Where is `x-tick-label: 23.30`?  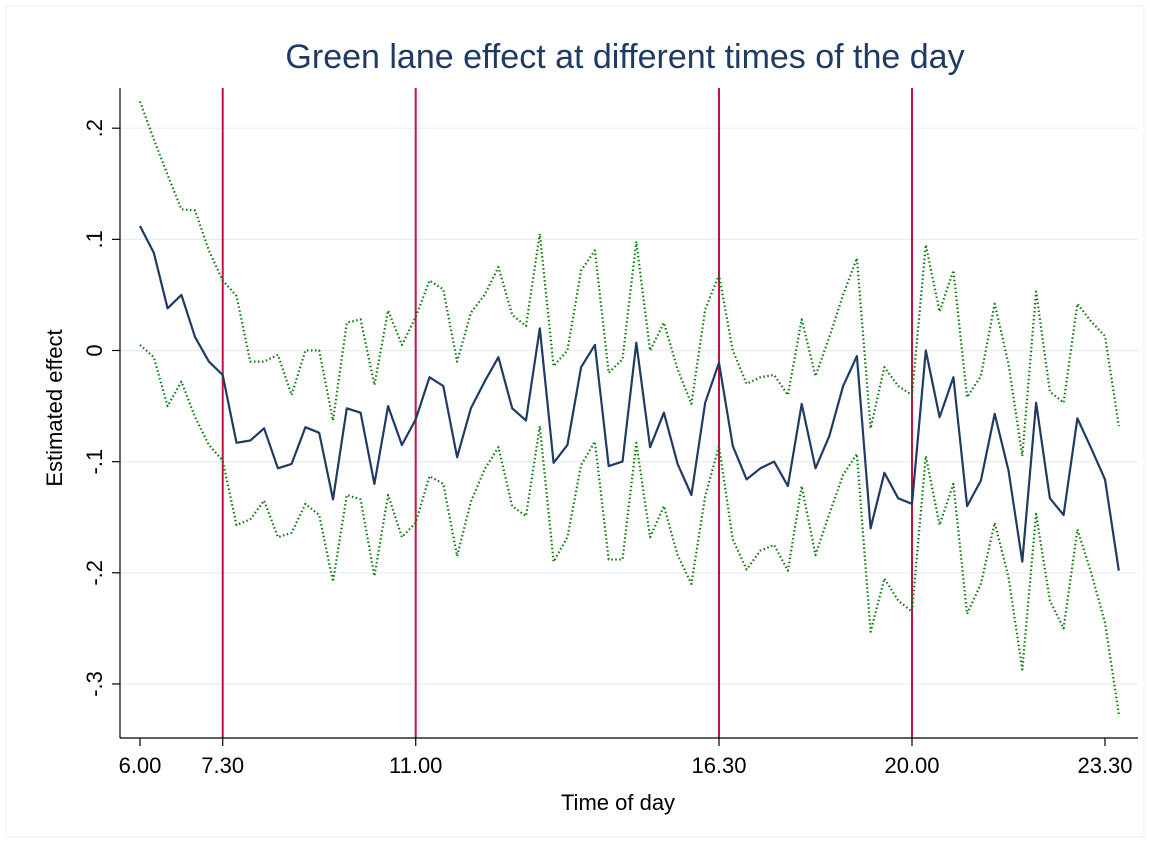
x-tick-label: 23.30 is located at coordinates (1104, 765).